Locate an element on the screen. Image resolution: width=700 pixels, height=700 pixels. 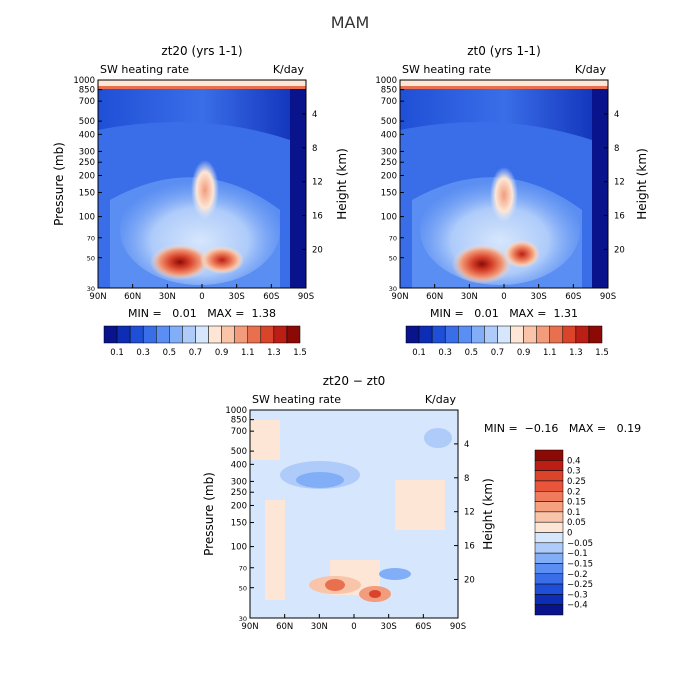
panel-units: K/day is located at coordinates (591, 69).